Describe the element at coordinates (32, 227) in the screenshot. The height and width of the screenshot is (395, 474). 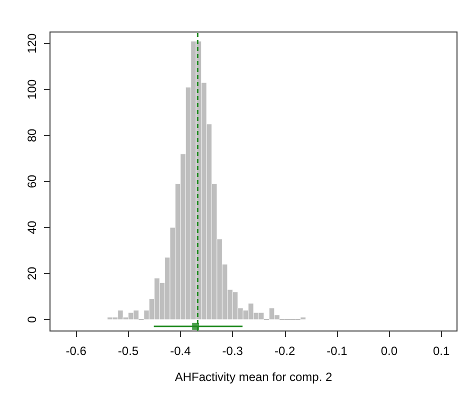
I see `y-tick-label: 40` at that location.